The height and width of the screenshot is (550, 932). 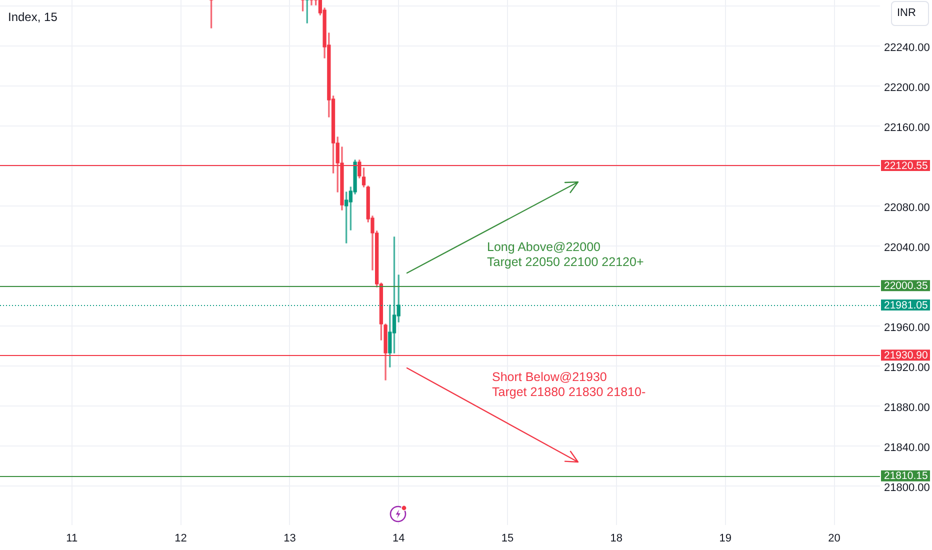 I want to click on x-tick-label: 12, so click(x=180, y=538).